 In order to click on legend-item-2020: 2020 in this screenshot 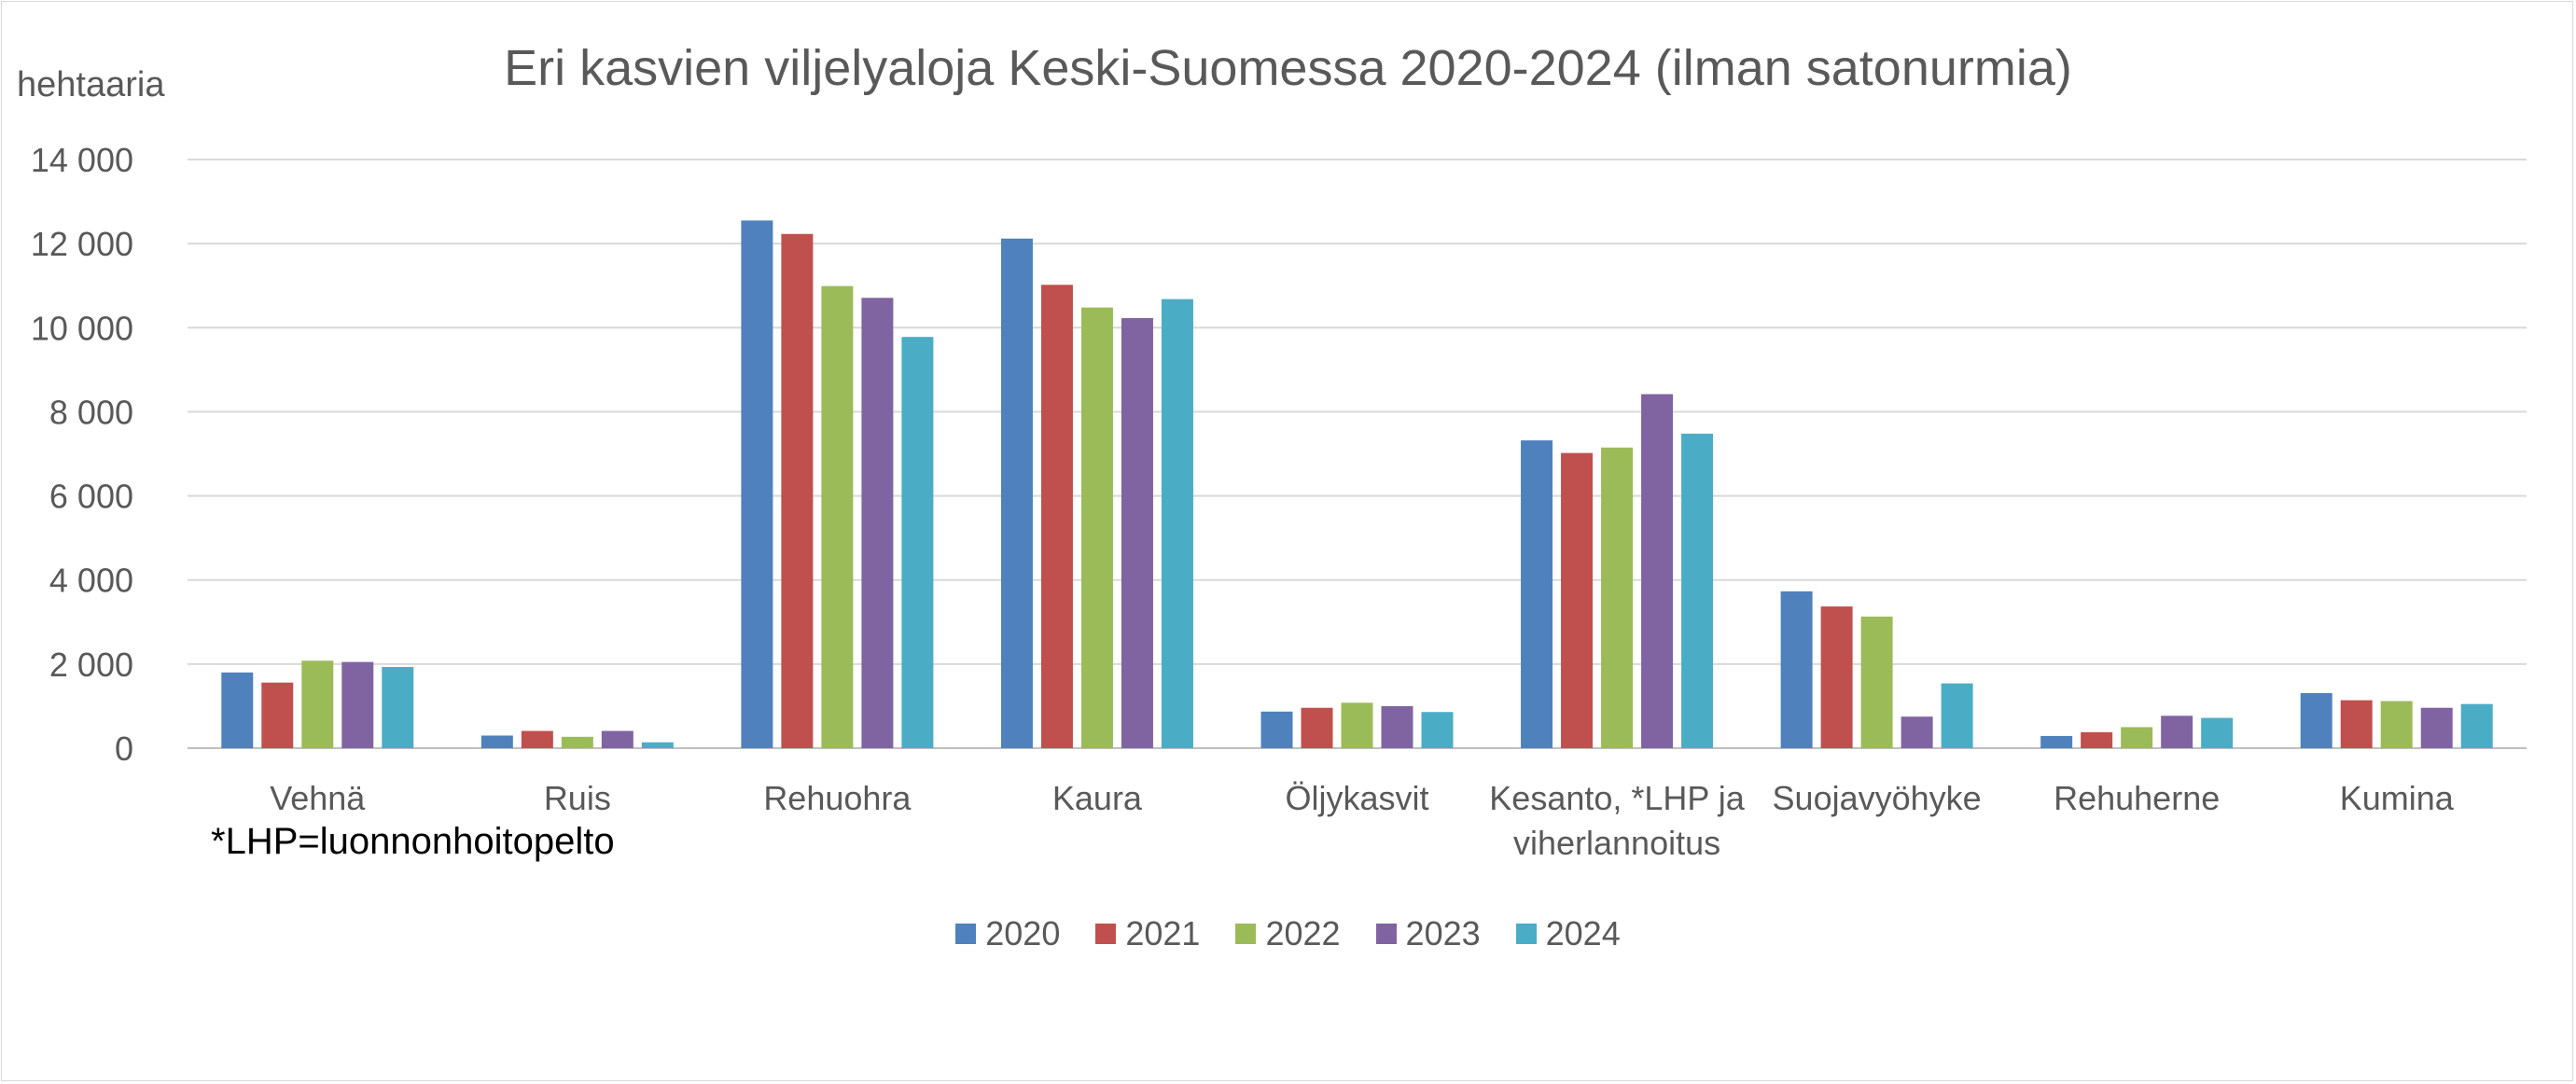, I will do `click(1007, 933)`.